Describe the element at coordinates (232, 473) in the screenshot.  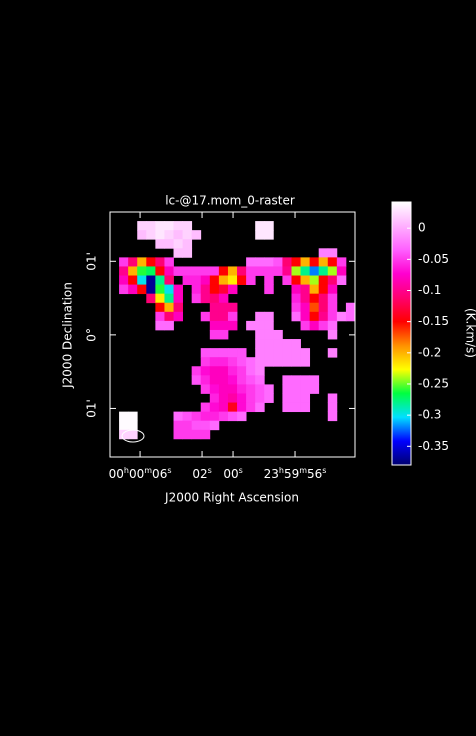
I see `x-tick-label: 00s` at that location.